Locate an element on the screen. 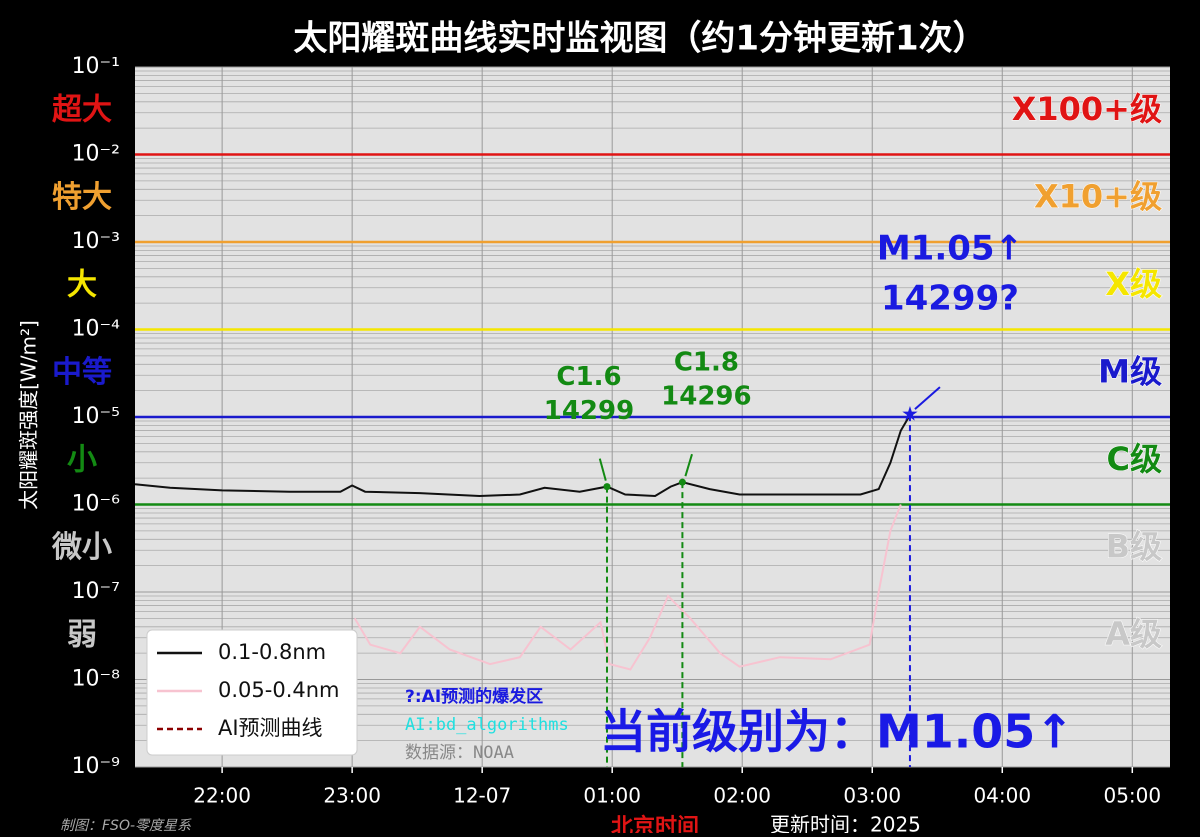 The width and height of the screenshot is (1200, 837). annotation-text: 14296 is located at coordinates (706, 397).